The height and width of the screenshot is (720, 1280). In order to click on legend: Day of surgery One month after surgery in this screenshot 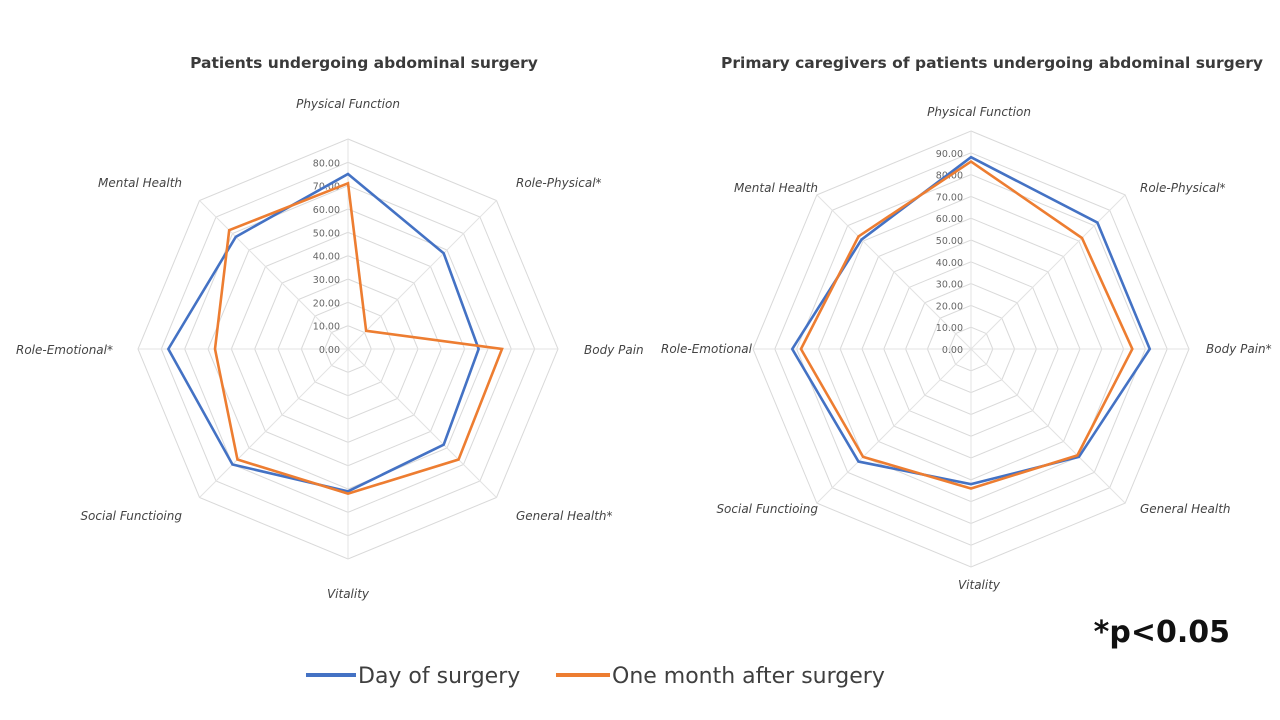, I will do `click(595, 676)`.